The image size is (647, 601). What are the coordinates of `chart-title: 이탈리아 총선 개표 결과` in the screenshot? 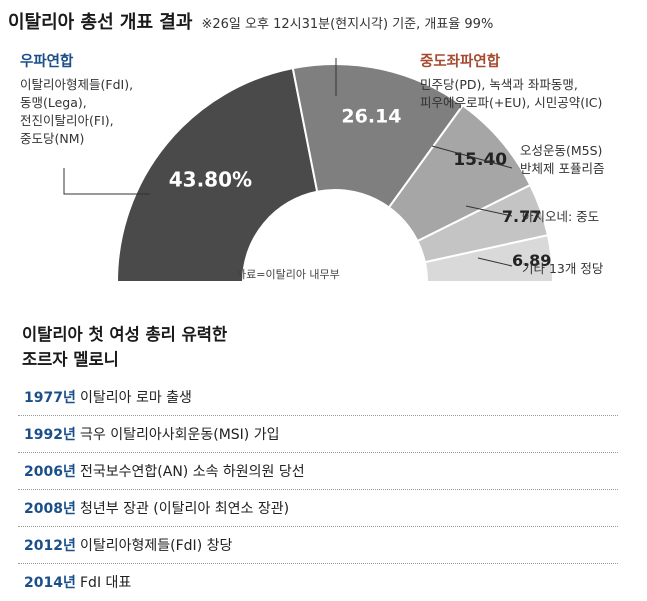 It's located at (100, 22).